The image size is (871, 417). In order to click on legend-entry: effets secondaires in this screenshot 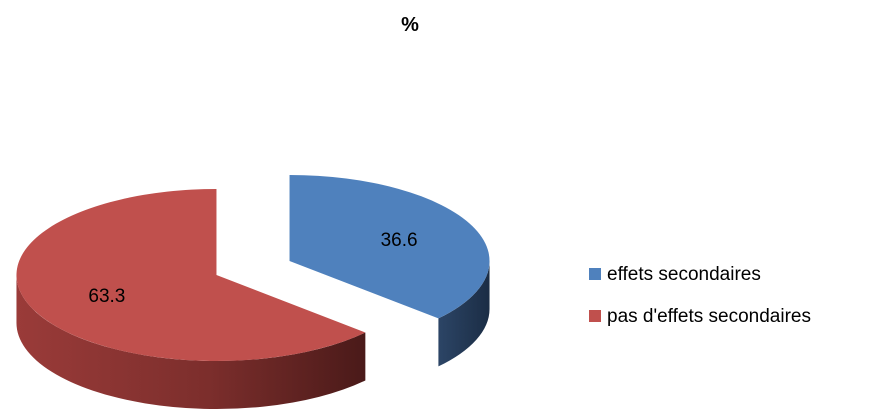, I will do `click(684, 274)`.